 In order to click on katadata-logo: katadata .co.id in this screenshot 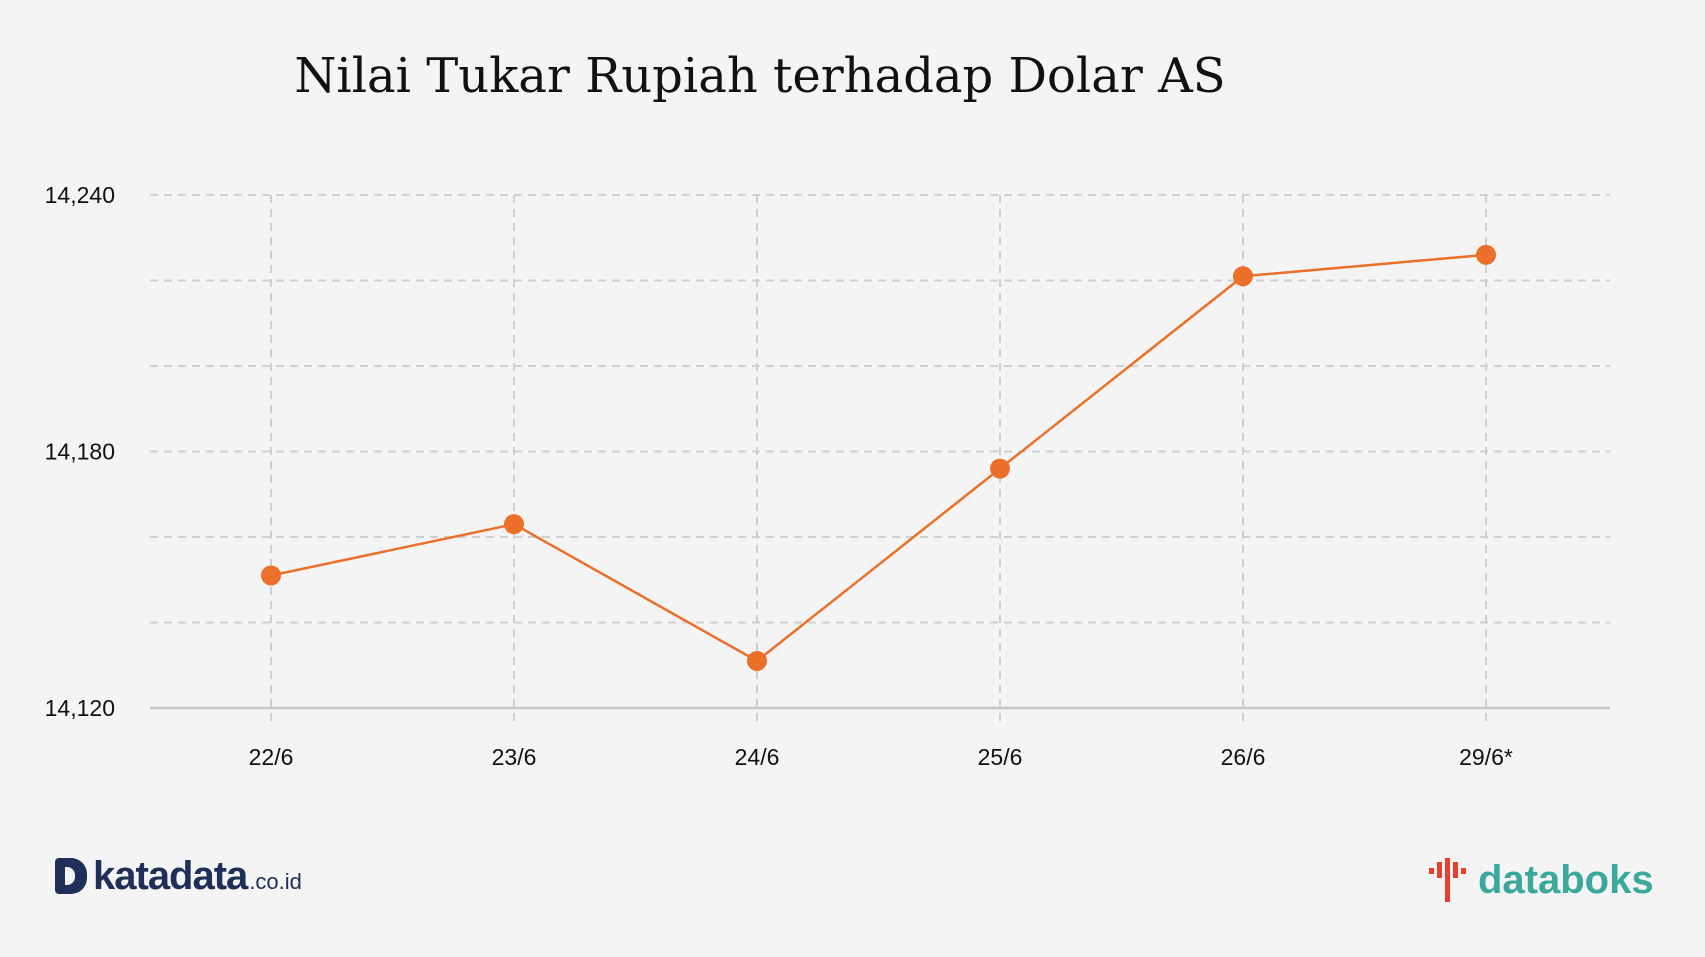, I will do `click(178, 876)`.